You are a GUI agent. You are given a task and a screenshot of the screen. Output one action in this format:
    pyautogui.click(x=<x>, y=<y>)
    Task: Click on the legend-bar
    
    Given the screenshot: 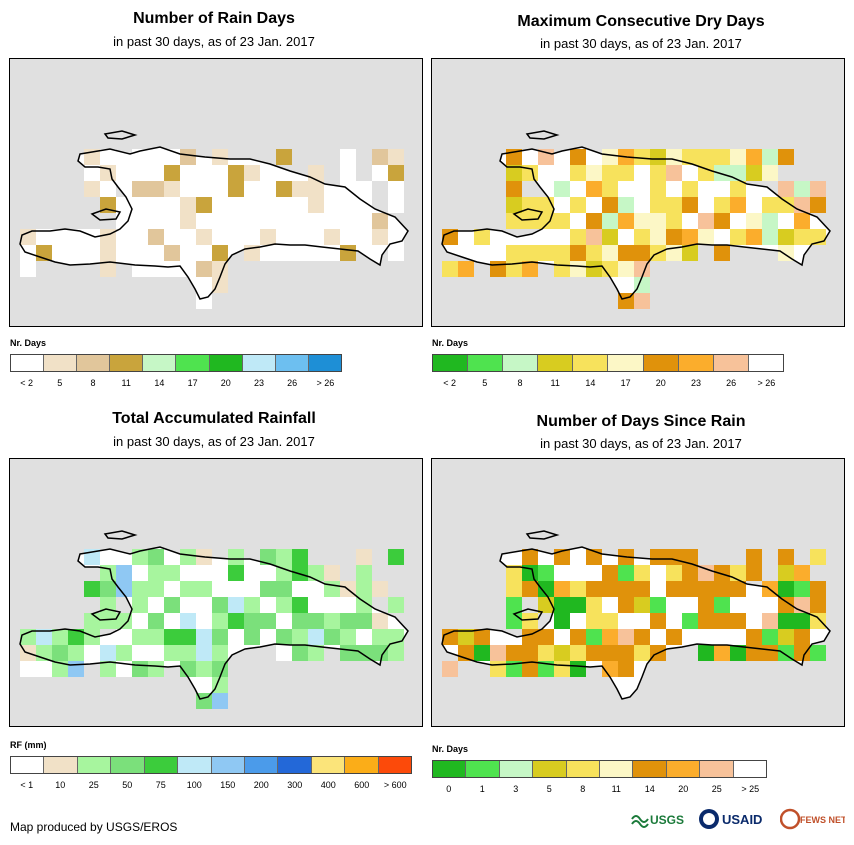 What is the action you would take?
    pyautogui.click(x=599, y=769)
    